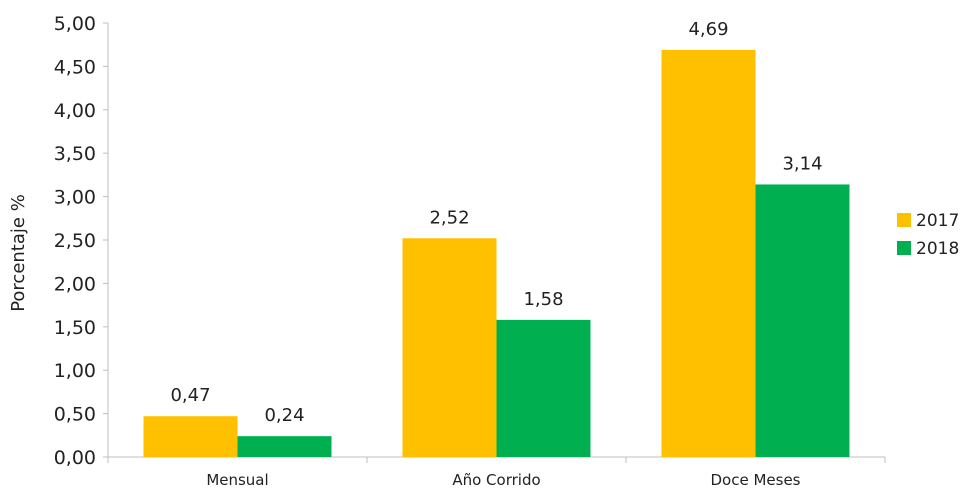 The height and width of the screenshot is (490, 963). I want to click on y-tick-label: 0,50, so click(75, 415).